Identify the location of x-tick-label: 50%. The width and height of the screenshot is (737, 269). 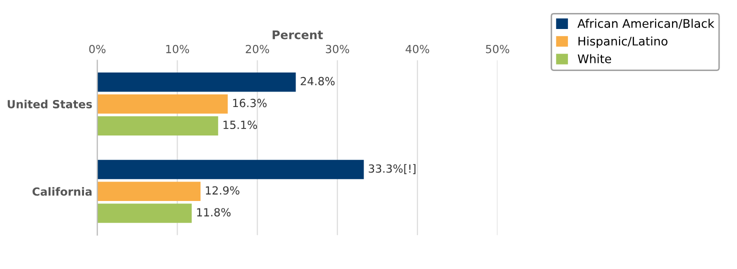
(498, 49).